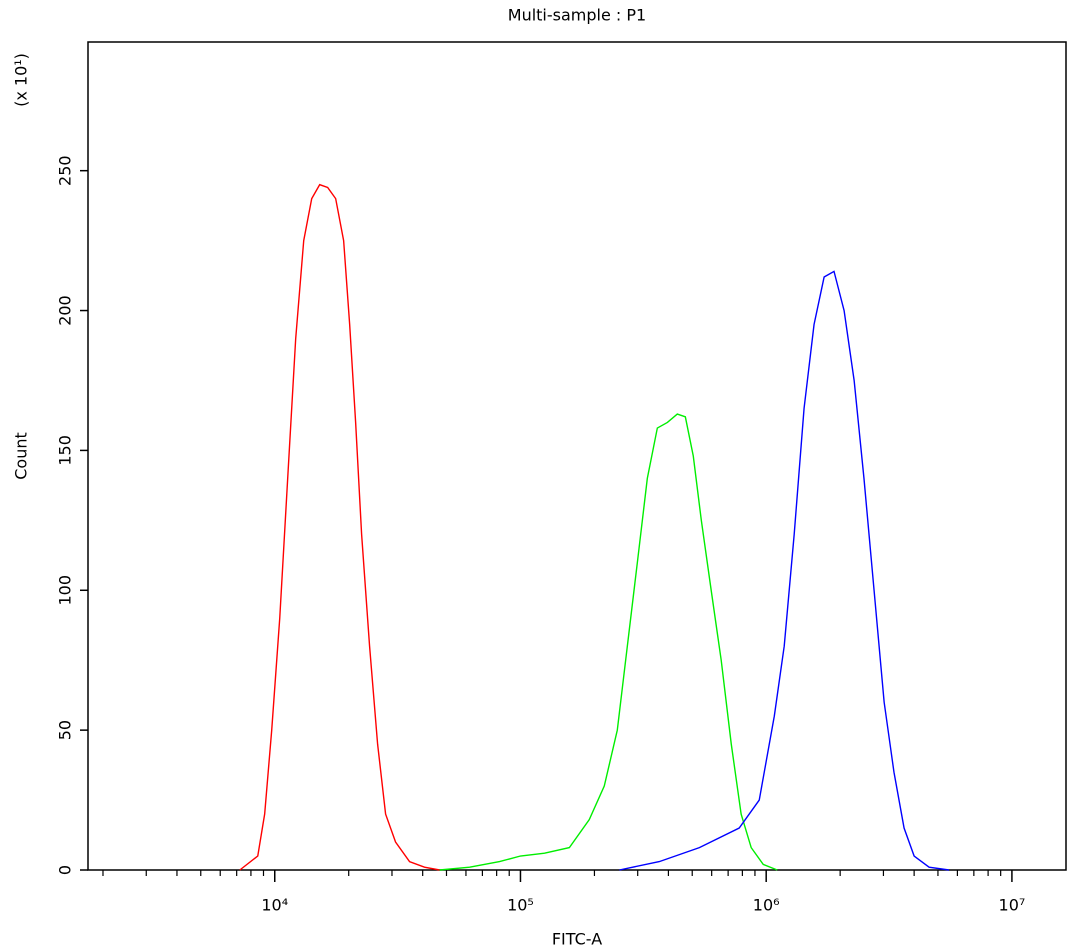 This screenshot has height=952, width=1080. What do you see at coordinates (1012, 905) in the screenshot?
I see `x-tick-label: 10⁷` at bounding box center [1012, 905].